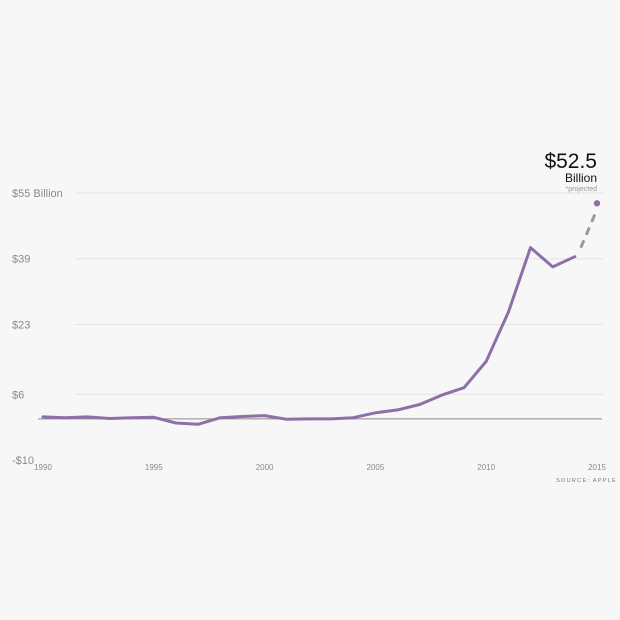  I want to click on source-label: SOURCE: APPLE, so click(586, 481).